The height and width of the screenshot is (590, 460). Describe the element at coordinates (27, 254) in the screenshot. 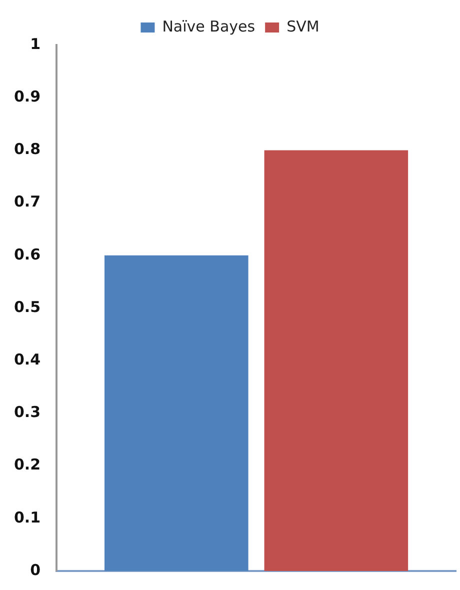

I see `y-tick-label: 0.6` at that location.